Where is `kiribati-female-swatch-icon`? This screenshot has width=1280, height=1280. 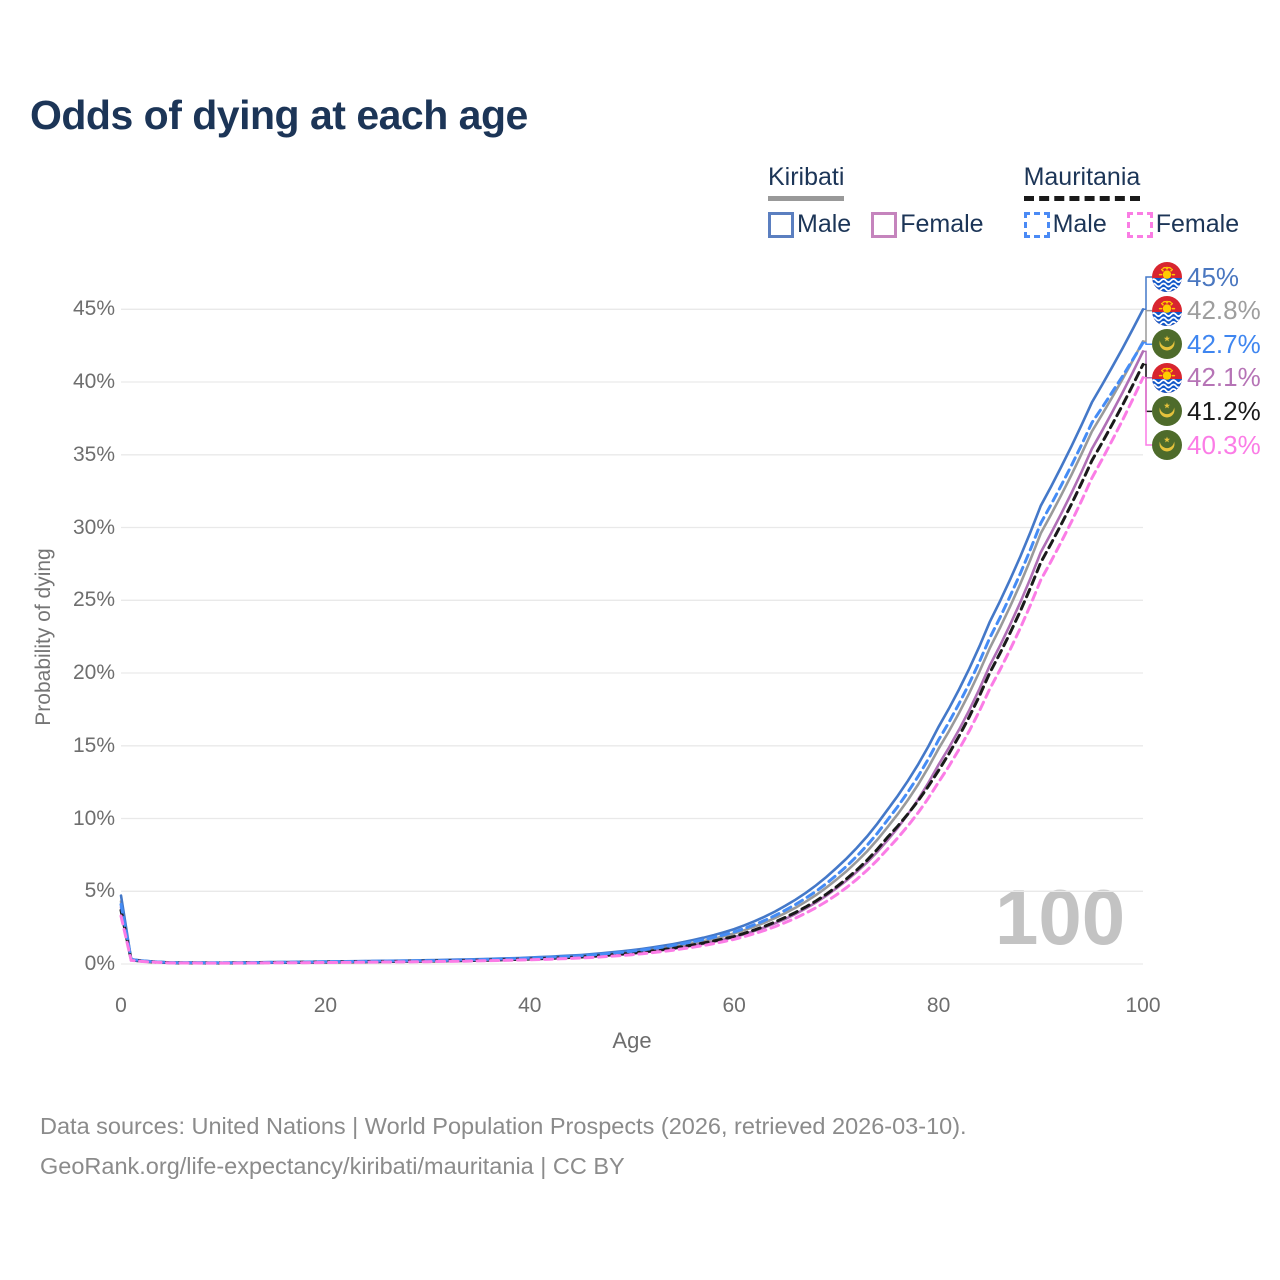 kiribati-female-swatch-icon is located at coordinates (884, 224).